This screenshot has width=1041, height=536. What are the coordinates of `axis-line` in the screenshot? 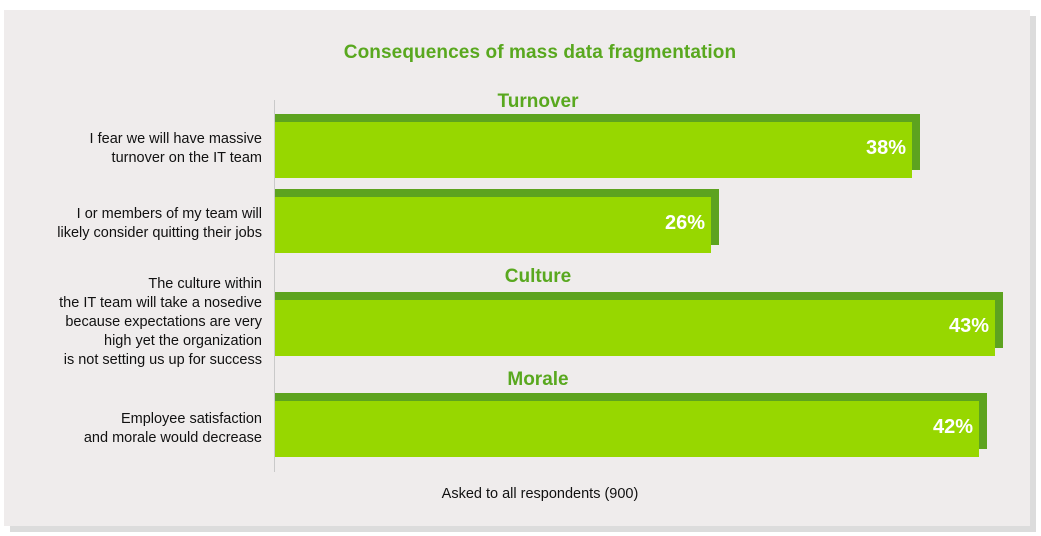 It's located at (274, 286).